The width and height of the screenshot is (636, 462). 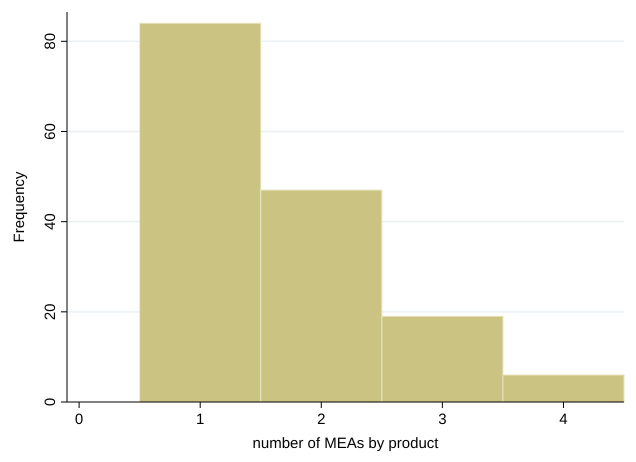 I want to click on y-tick-label: 40, so click(x=50, y=221).